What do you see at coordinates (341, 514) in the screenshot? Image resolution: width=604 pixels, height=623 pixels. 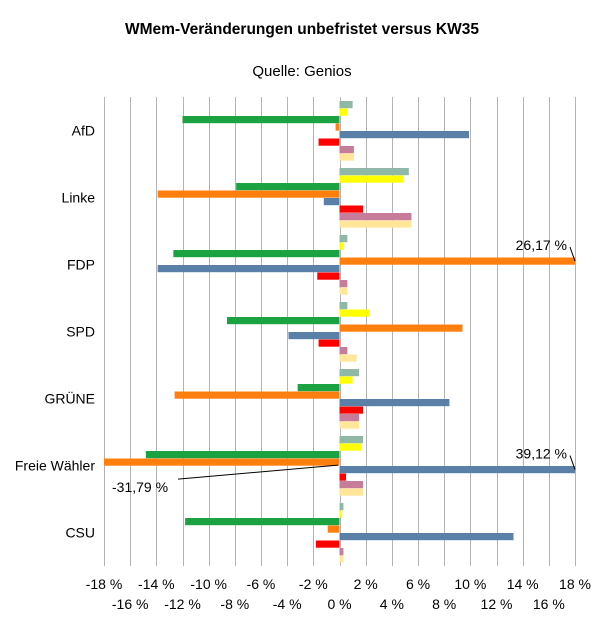 I see `bar-csu-s1` at bounding box center [341, 514].